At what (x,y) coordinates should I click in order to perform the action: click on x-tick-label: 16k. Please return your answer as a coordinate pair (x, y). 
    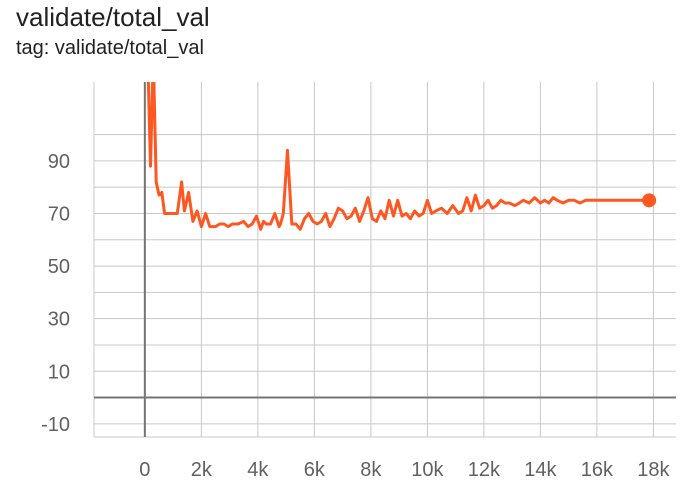
    Looking at the image, I should click on (597, 470).